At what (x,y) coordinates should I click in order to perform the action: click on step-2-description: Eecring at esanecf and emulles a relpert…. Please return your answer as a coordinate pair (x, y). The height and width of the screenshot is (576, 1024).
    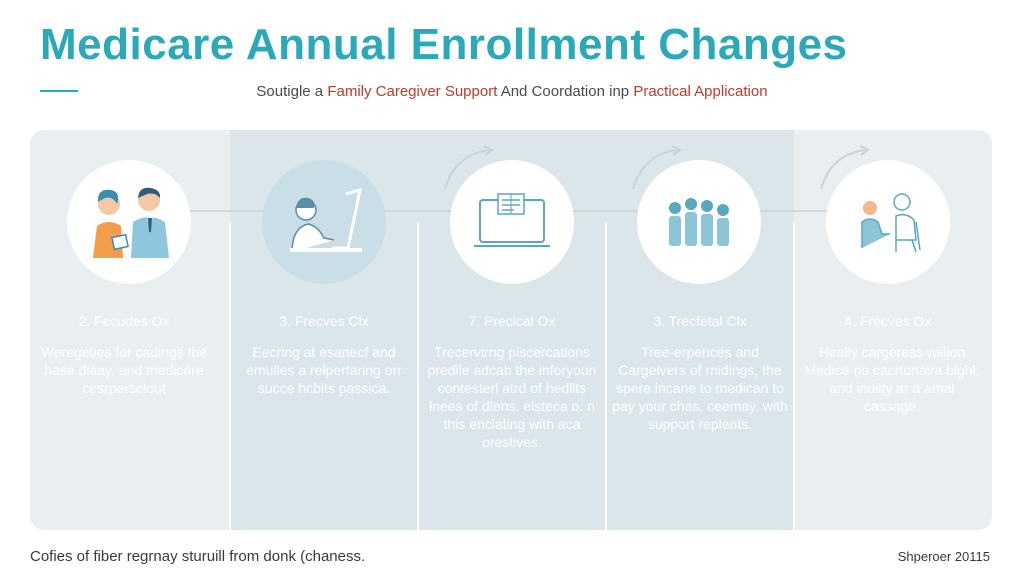
    Looking at the image, I should click on (324, 370).